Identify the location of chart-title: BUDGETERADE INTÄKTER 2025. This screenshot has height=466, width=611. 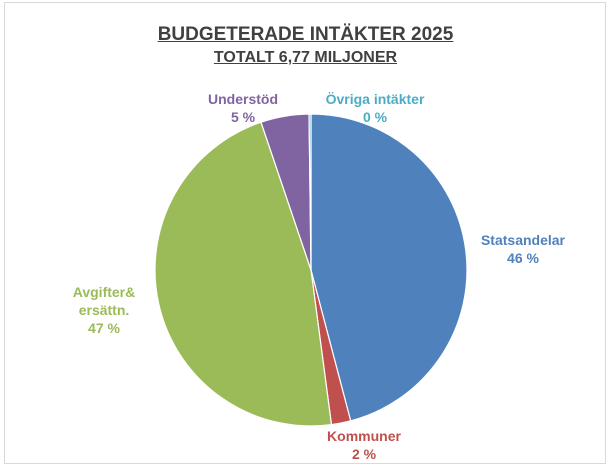
(305, 34).